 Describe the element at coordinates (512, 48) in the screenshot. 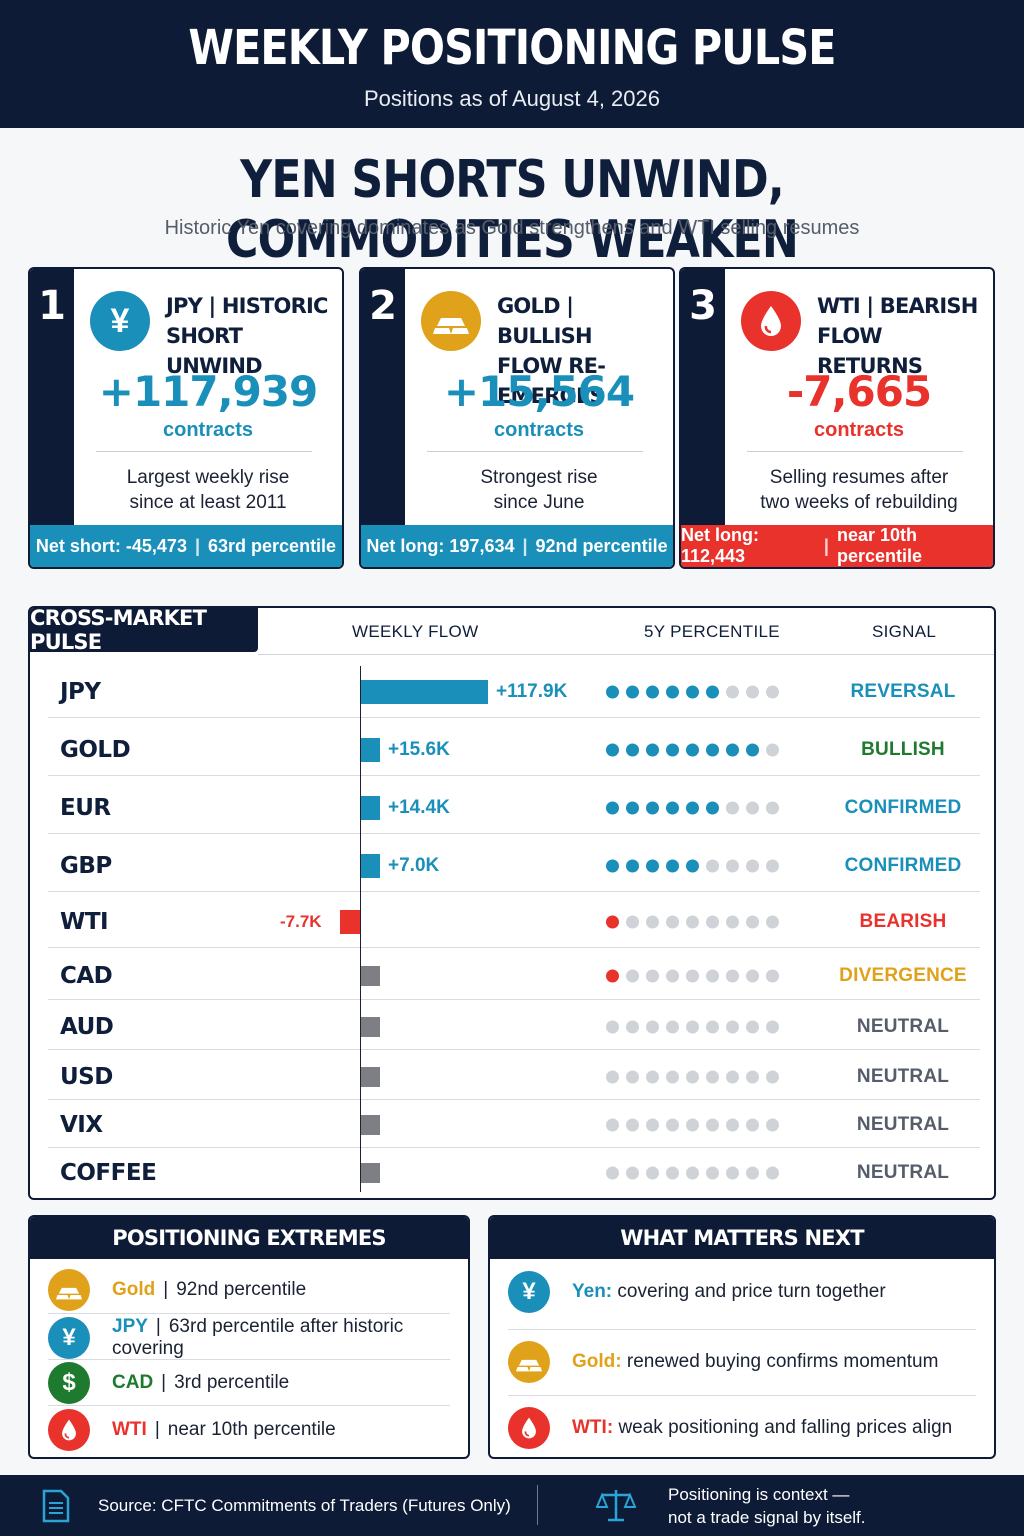

I see `page-title: WEEKLY POSITIONING PULSE` at that location.